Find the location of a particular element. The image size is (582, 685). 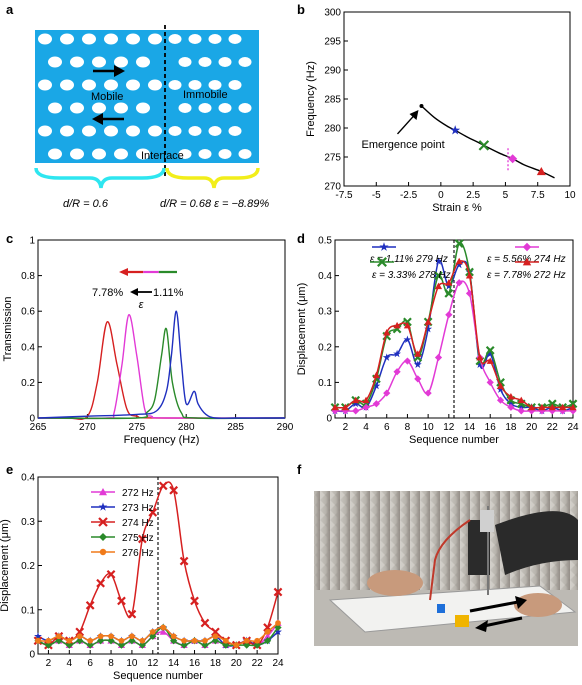

x-axis-label: Sequence number is located at coordinates (158, 676).